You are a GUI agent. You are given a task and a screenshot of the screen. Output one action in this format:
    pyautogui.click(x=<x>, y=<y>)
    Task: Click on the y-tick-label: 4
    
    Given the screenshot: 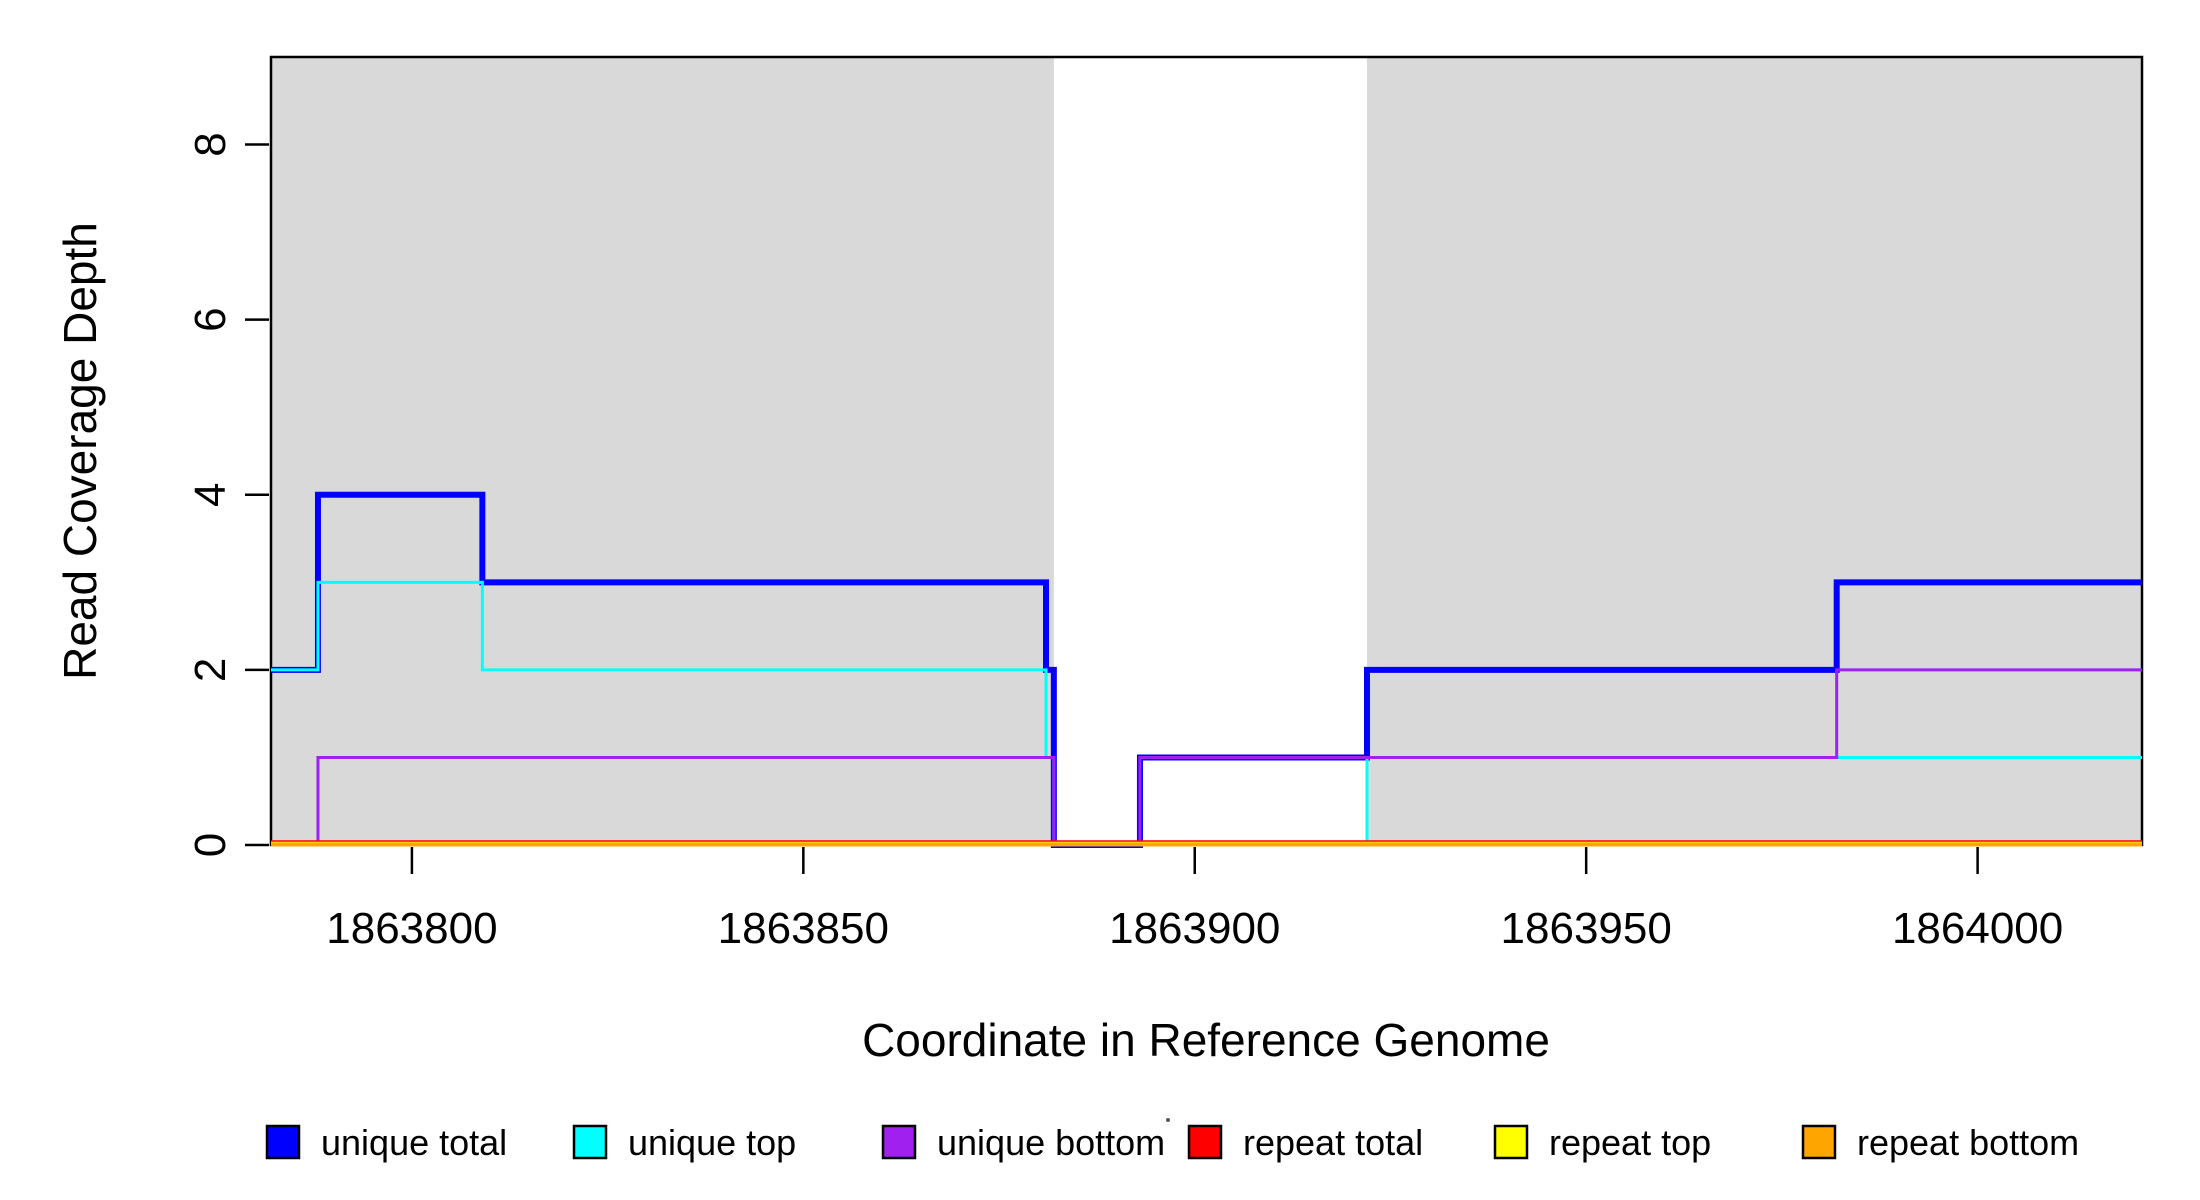 What is the action you would take?
    pyautogui.click(x=210, y=495)
    